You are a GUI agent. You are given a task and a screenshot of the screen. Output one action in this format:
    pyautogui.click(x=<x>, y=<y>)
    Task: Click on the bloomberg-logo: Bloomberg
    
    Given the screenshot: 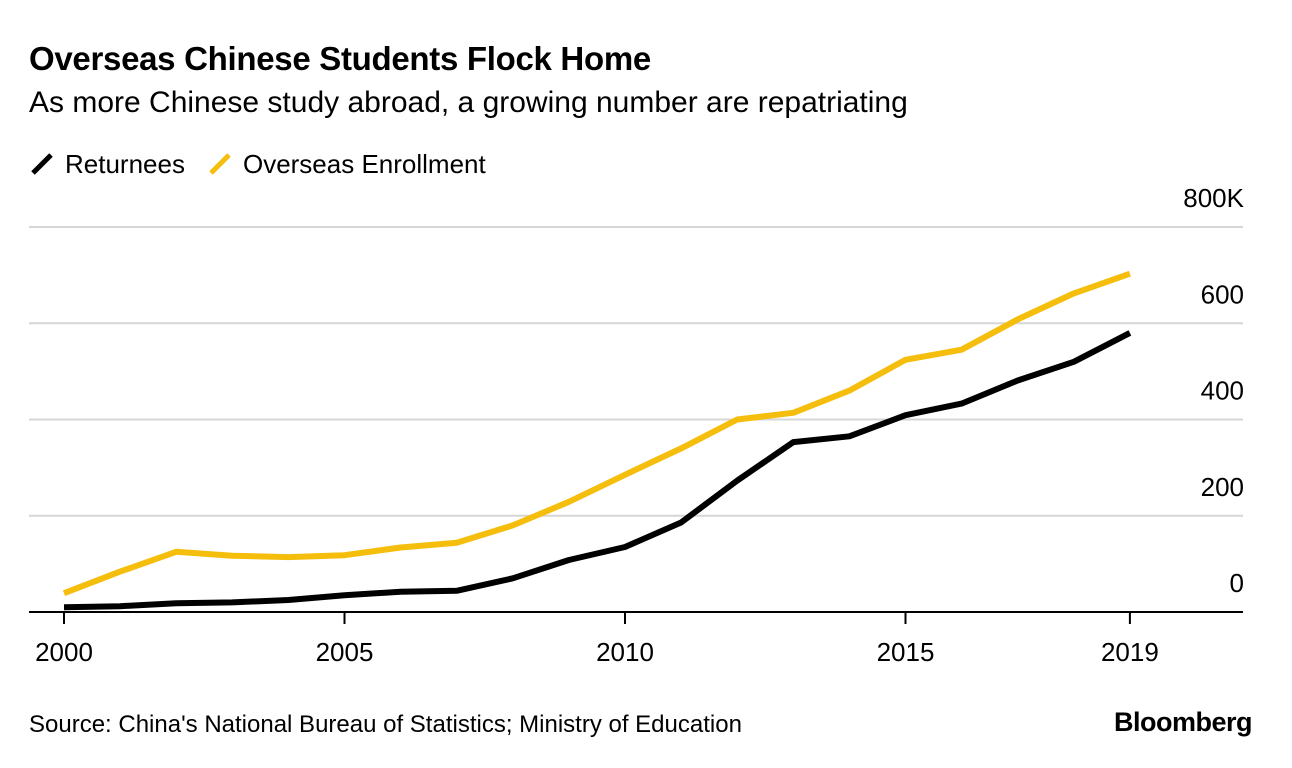 What is the action you would take?
    pyautogui.click(x=1183, y=722)
    